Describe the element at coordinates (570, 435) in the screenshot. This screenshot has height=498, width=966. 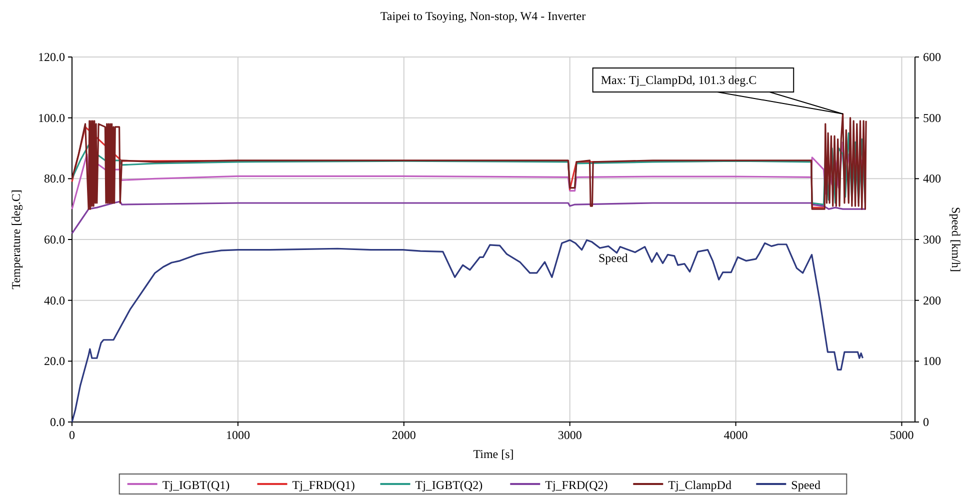
I see `x-tick-label: 3000` at that location.